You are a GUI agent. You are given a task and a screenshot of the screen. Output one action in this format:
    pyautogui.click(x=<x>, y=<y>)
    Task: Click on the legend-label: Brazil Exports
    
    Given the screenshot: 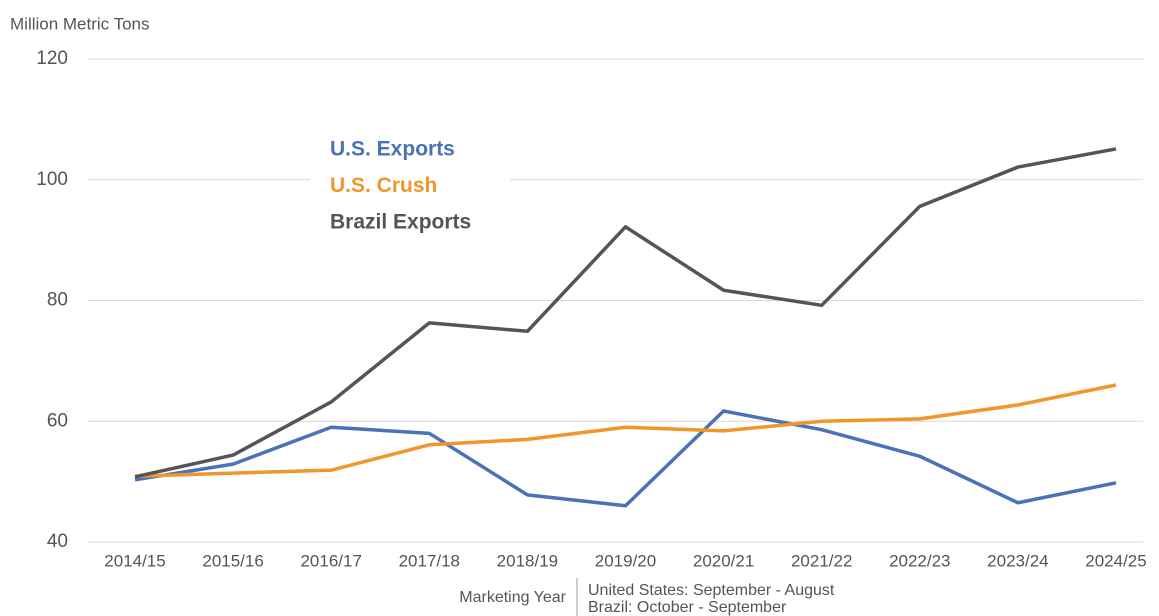 What is the action you would take?
    pyautogui.click(x=400, y=222)
    